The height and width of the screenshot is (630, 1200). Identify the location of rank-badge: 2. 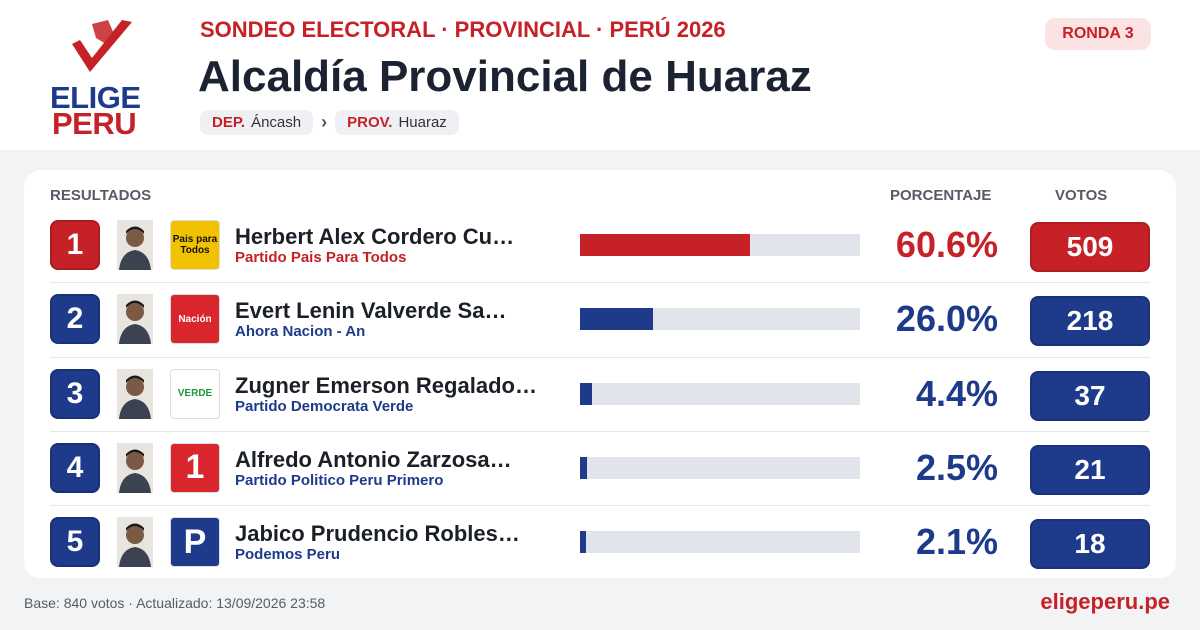
(75, 319).